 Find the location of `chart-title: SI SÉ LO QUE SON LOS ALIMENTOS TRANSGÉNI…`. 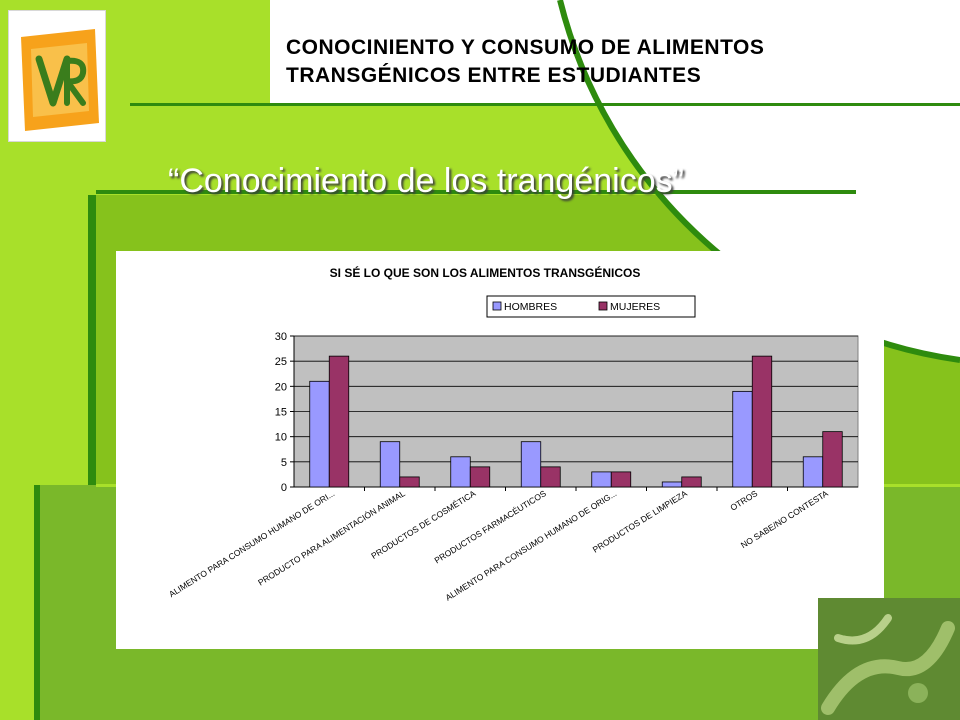

chart-title: SI SÉ LO QUE SON LOS ALIMENTOS TRANSGÉNI… is located at coordinates (485, 272).